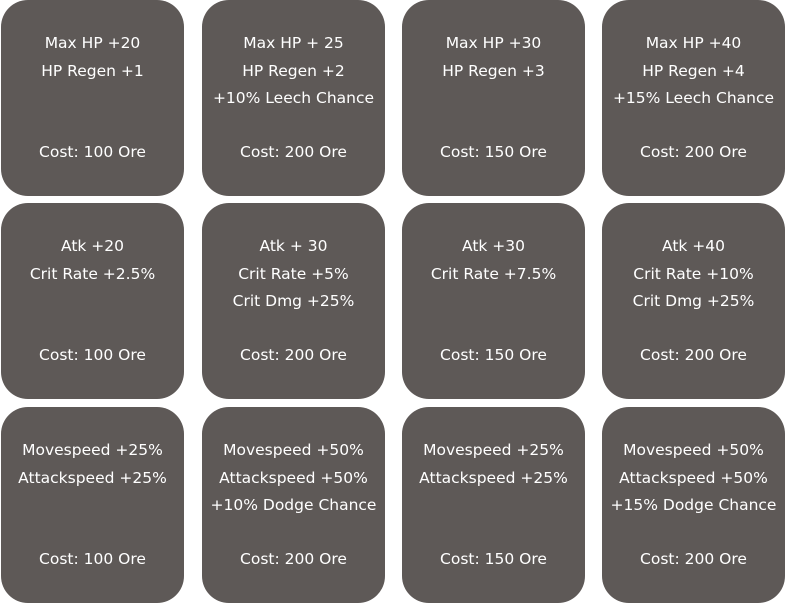 Image resolution: width=785 pixels, height=605 pixels. What do you see at coordinates (493, 273) in the screenshot?
I see `stat-line: Crit Rate +7.5%` at bounding box center [493, 273].